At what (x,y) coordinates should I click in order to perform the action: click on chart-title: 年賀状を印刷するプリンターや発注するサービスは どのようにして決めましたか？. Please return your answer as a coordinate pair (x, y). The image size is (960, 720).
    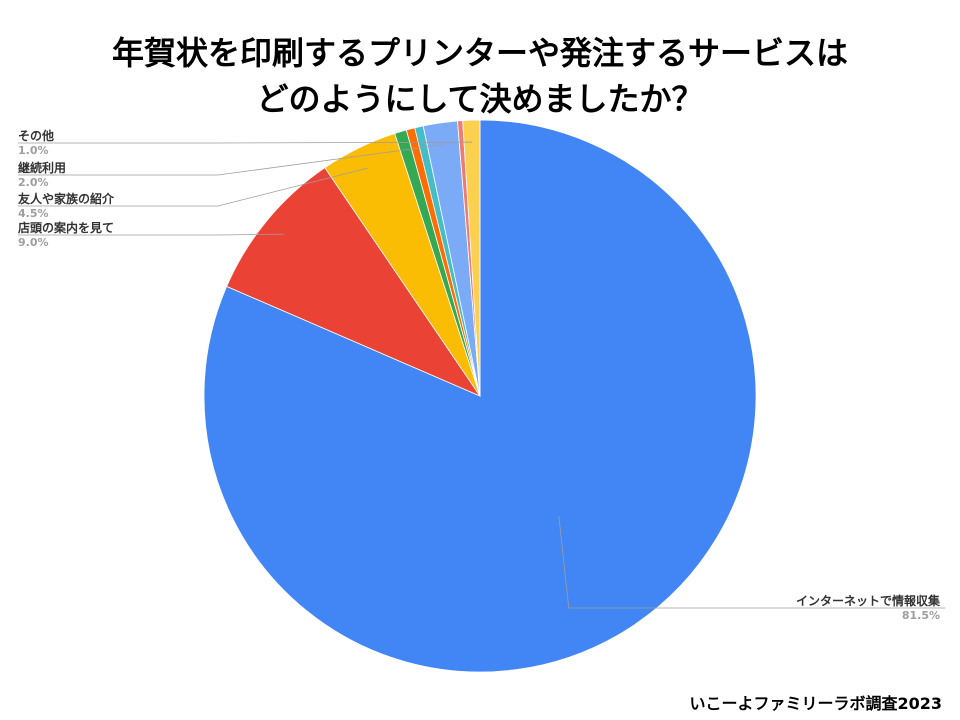
    Looking at the image, I should click on (480, 76).